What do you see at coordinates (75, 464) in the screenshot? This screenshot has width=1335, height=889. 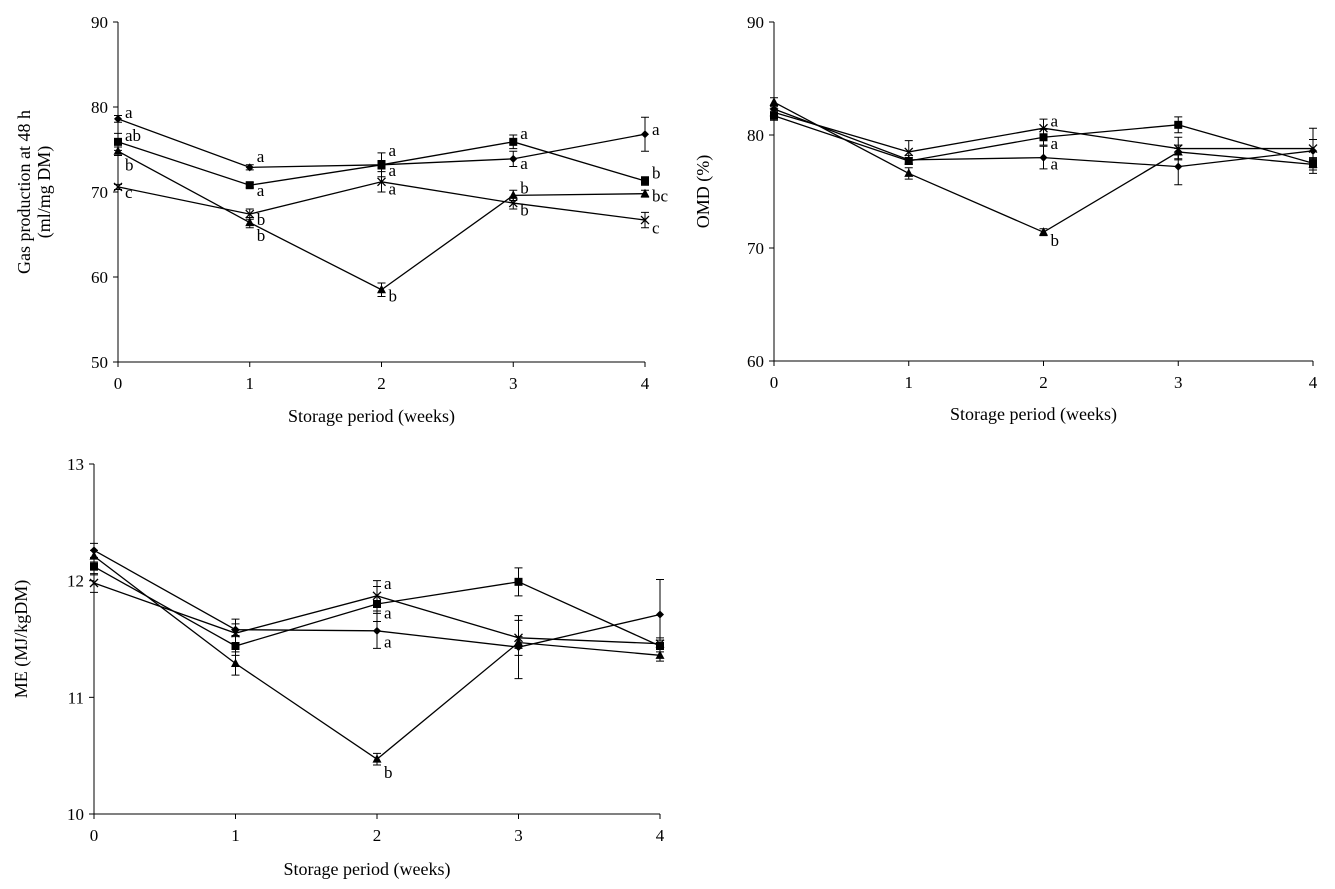 I see `y-tick-label: 13` at bounding box center [75, 464].